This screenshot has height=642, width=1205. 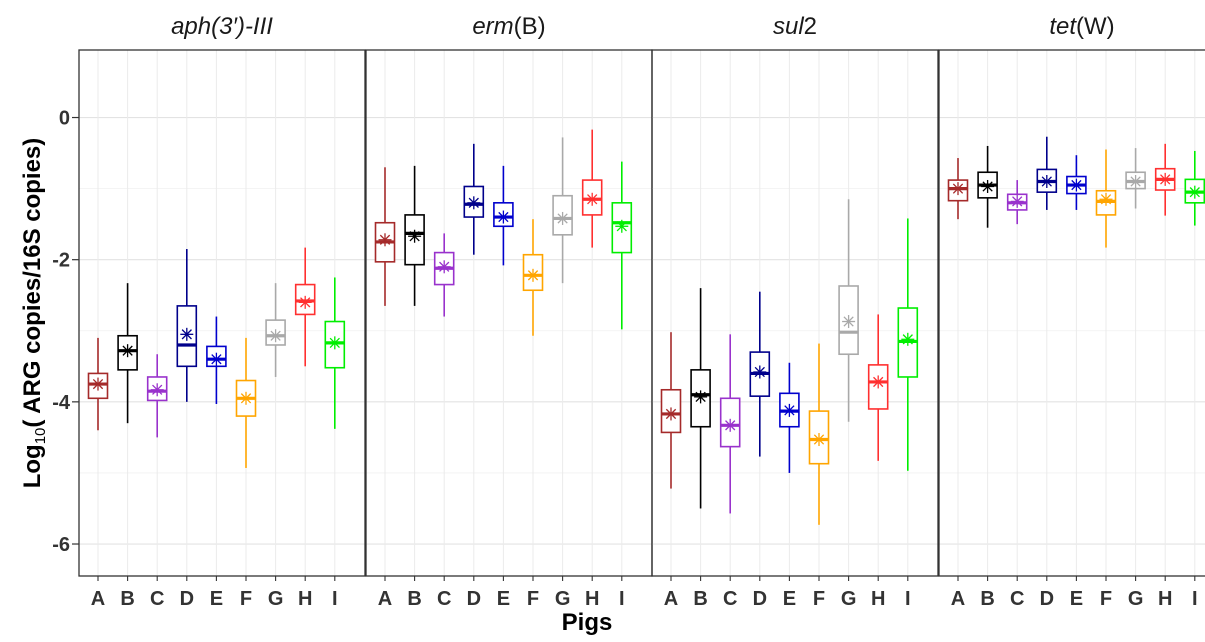 I want to click on y-tick-label: 0, so click(x=64, y=119).